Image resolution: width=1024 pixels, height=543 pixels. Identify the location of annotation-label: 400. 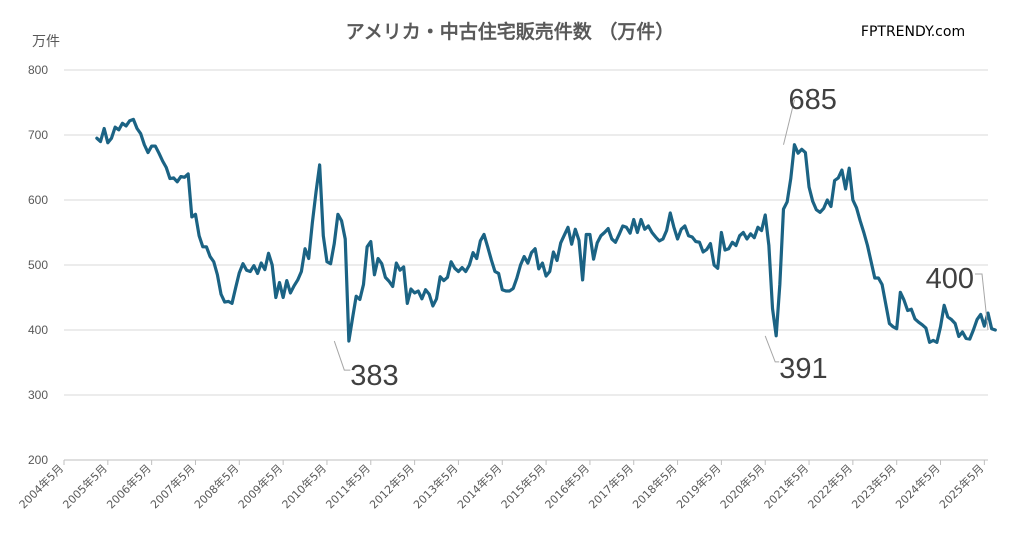
(950, 279).